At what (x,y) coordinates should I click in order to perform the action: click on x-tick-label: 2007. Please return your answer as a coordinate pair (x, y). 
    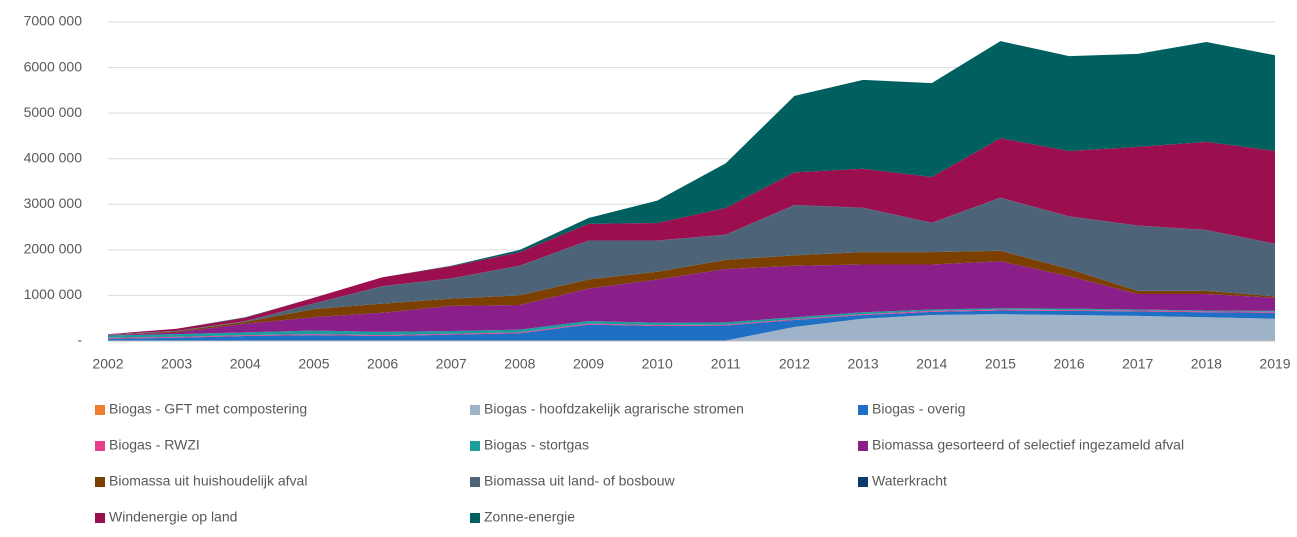
    Looking at the image, I should click on (451, 364).